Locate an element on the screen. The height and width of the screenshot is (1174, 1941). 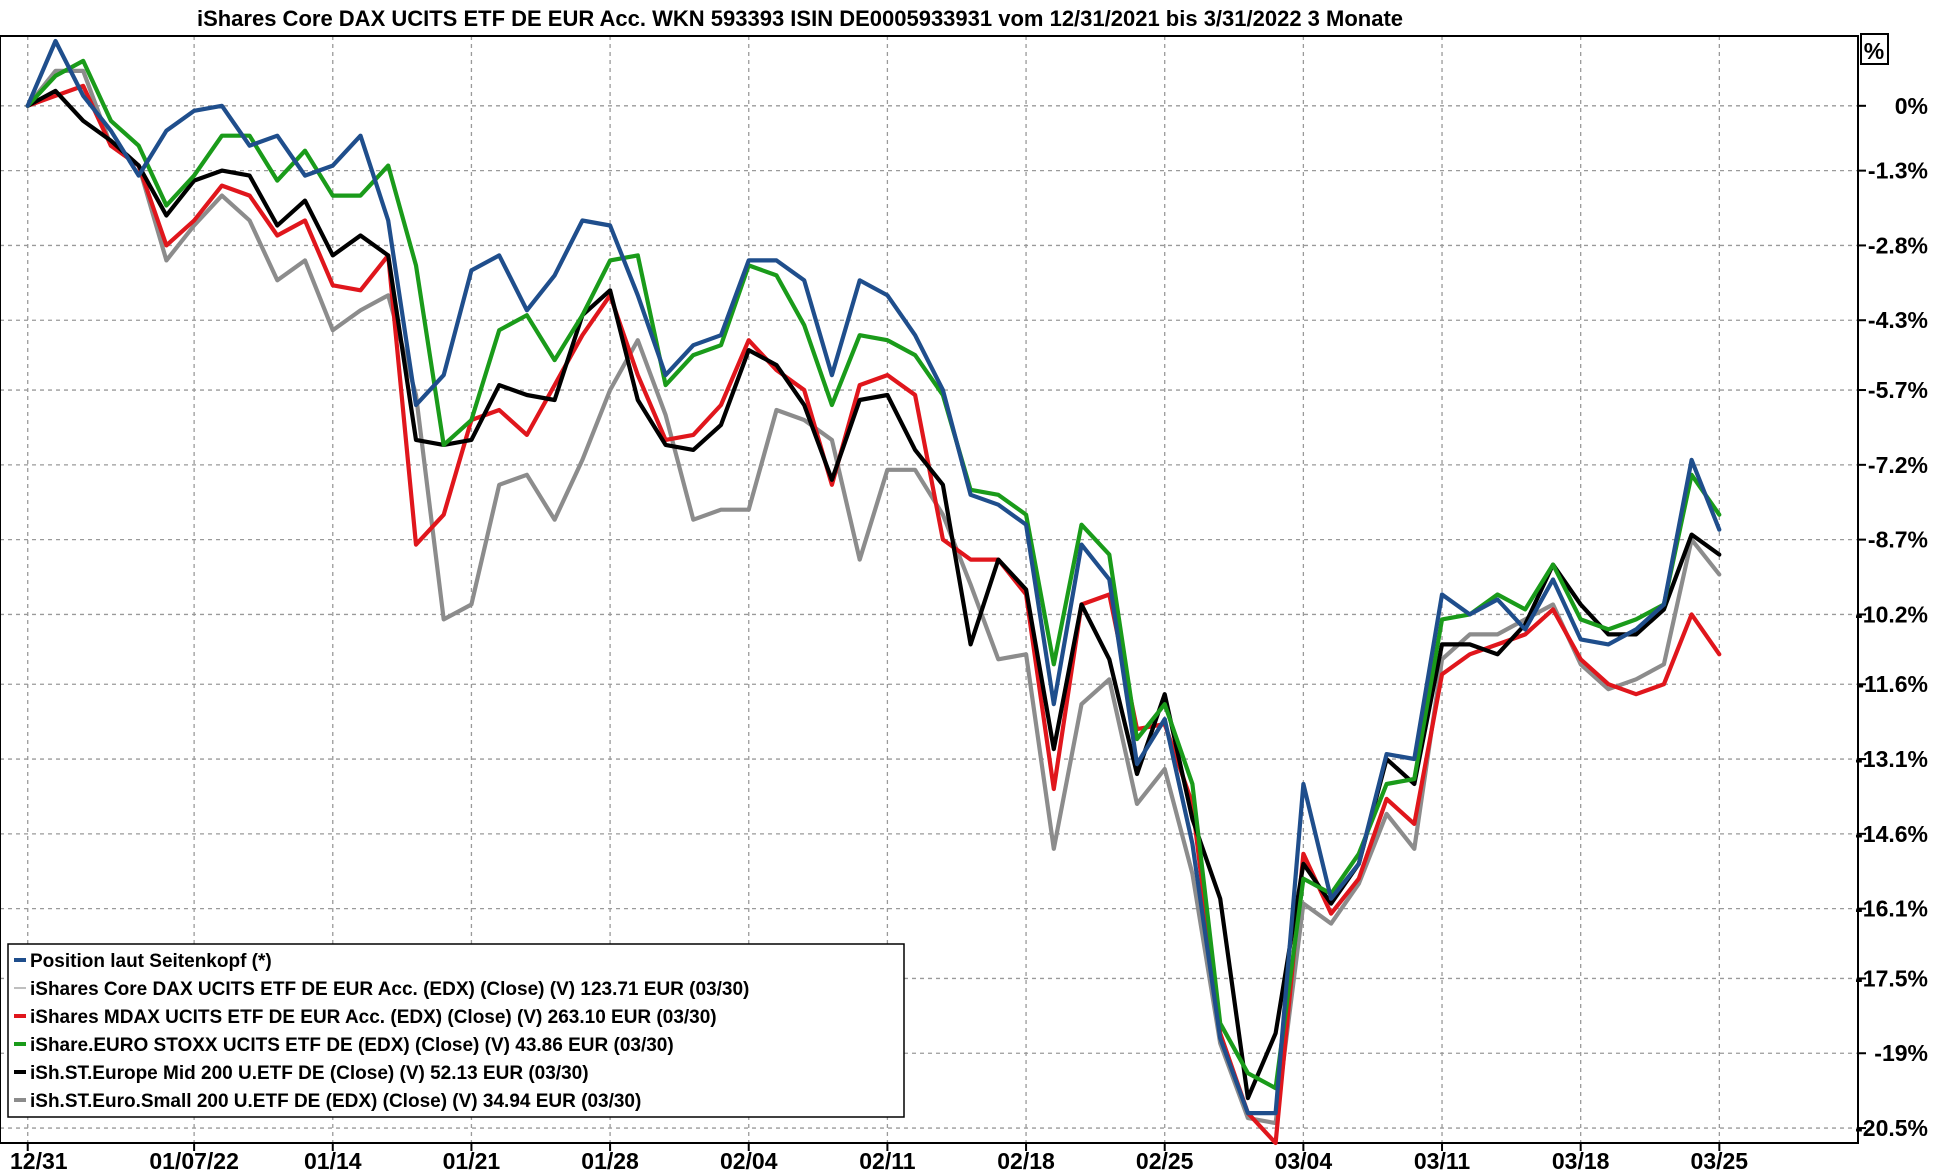
x-tick-label: 01/07/22 is located at coordinates (194, 1161).